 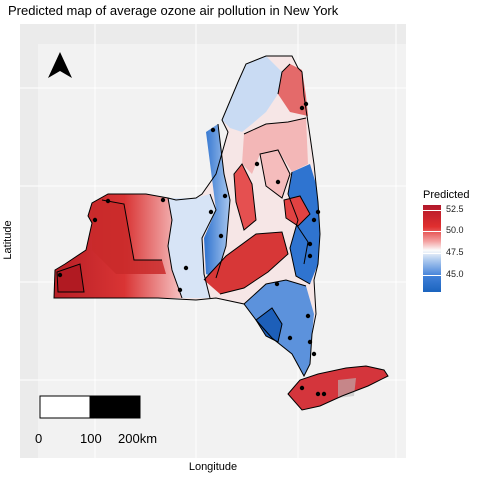 I want to click on contour-west-core, so click(x=129, y=237).